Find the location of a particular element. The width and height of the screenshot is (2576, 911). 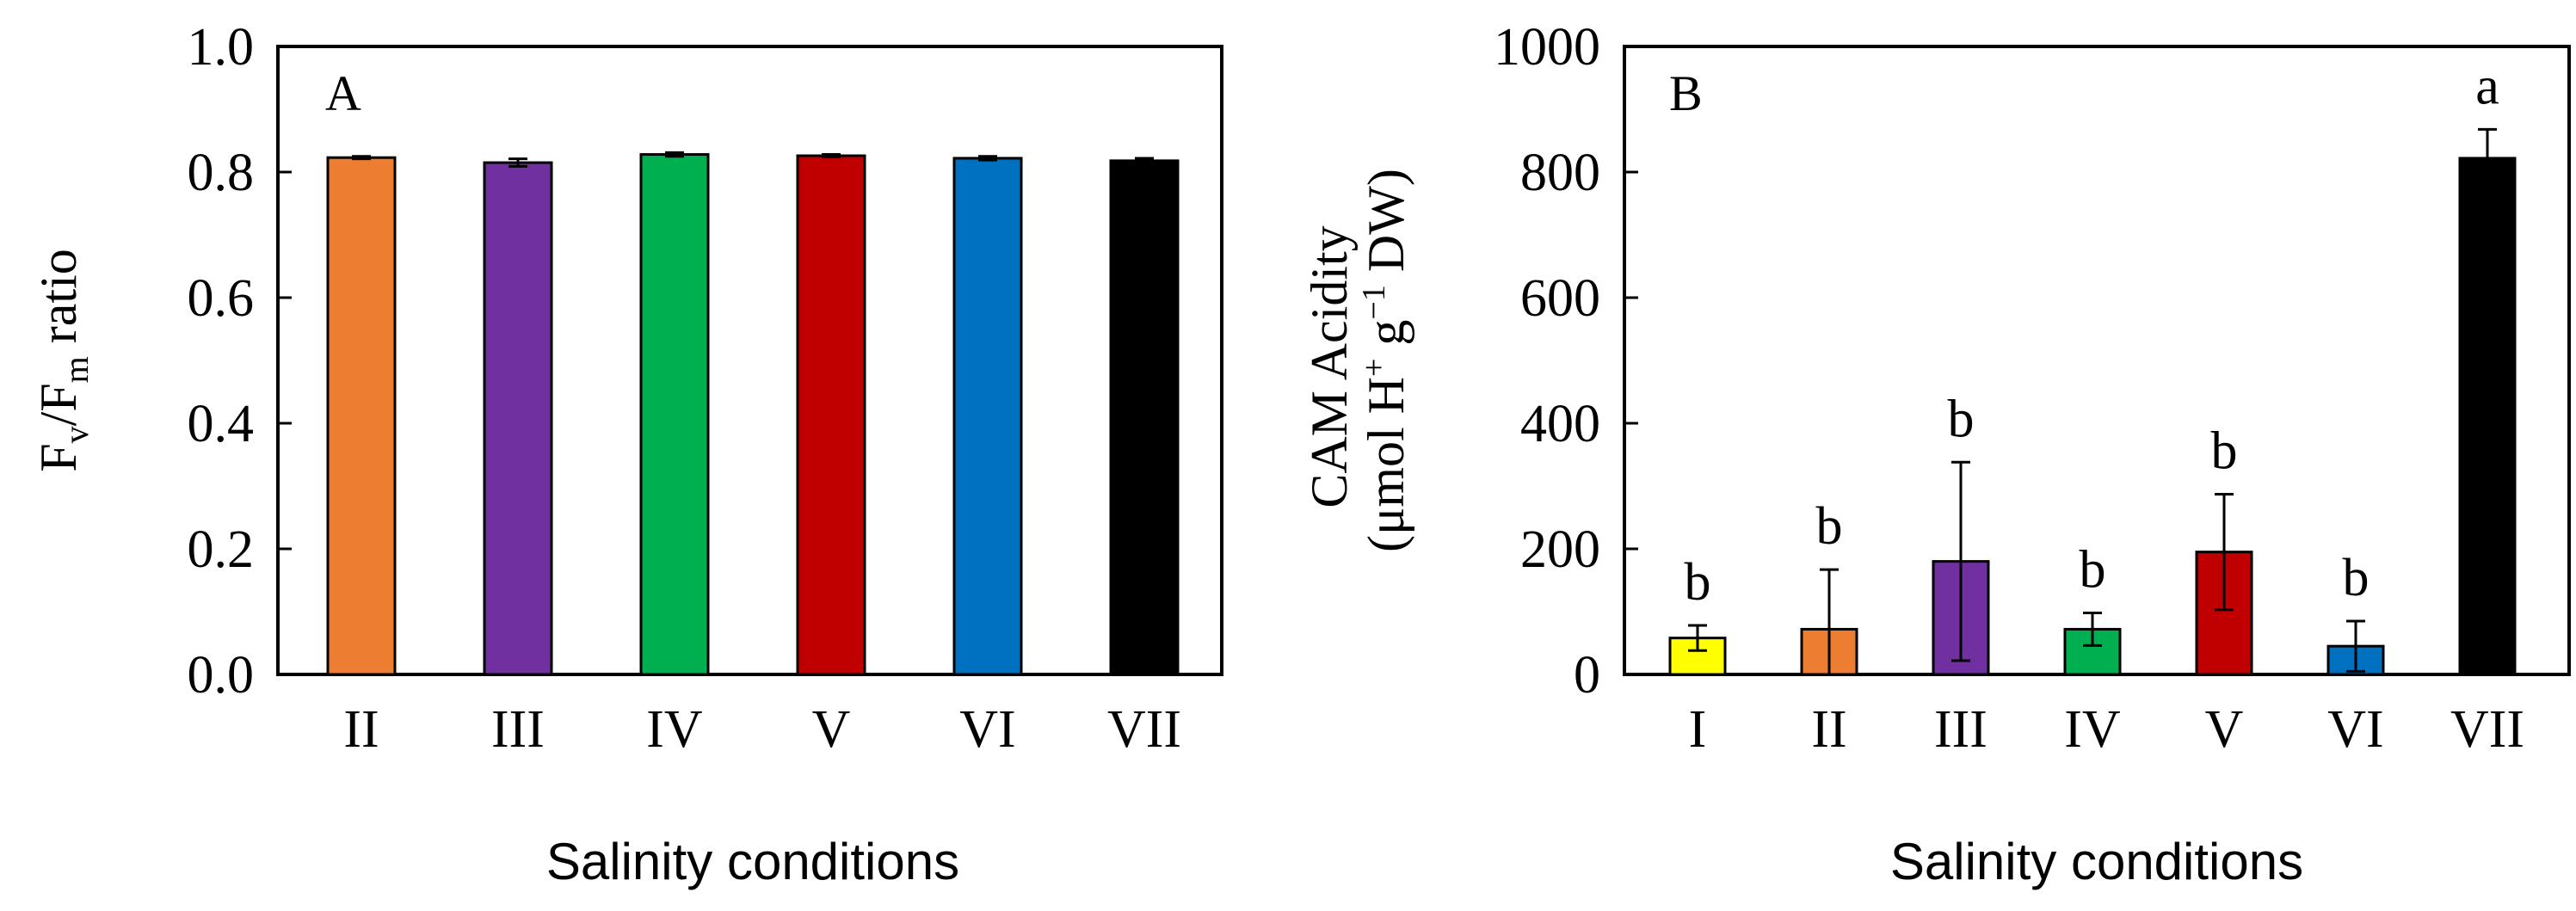

panel-b-x-axis-title: Salinity conditions is located at coordinates (2097, 861).